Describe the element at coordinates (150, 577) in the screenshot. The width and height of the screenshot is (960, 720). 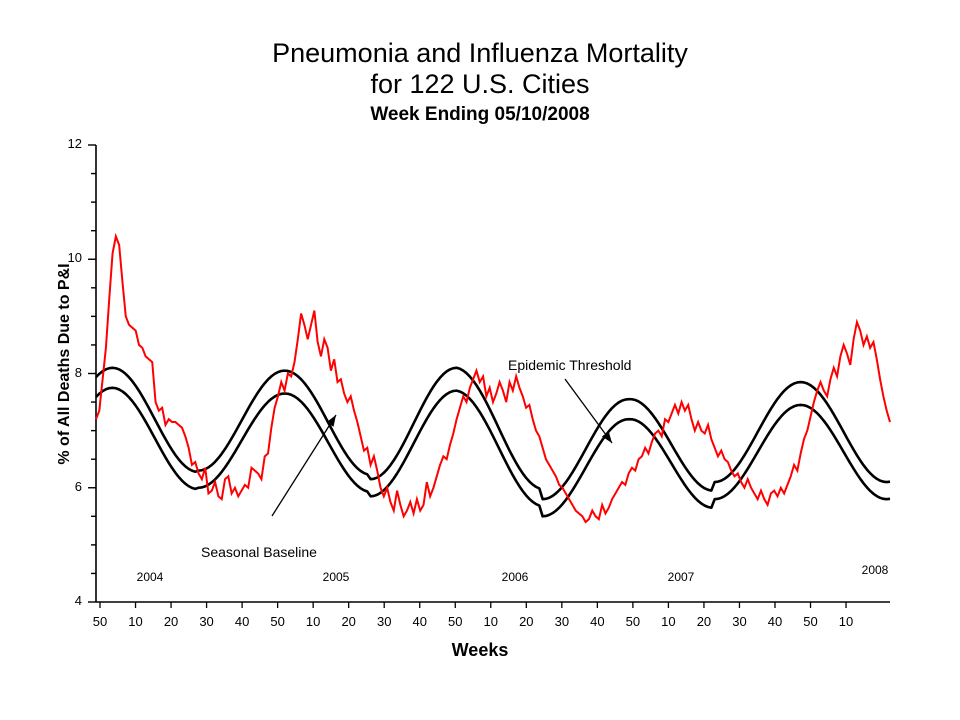
I see `year-label: 2004` at that location.